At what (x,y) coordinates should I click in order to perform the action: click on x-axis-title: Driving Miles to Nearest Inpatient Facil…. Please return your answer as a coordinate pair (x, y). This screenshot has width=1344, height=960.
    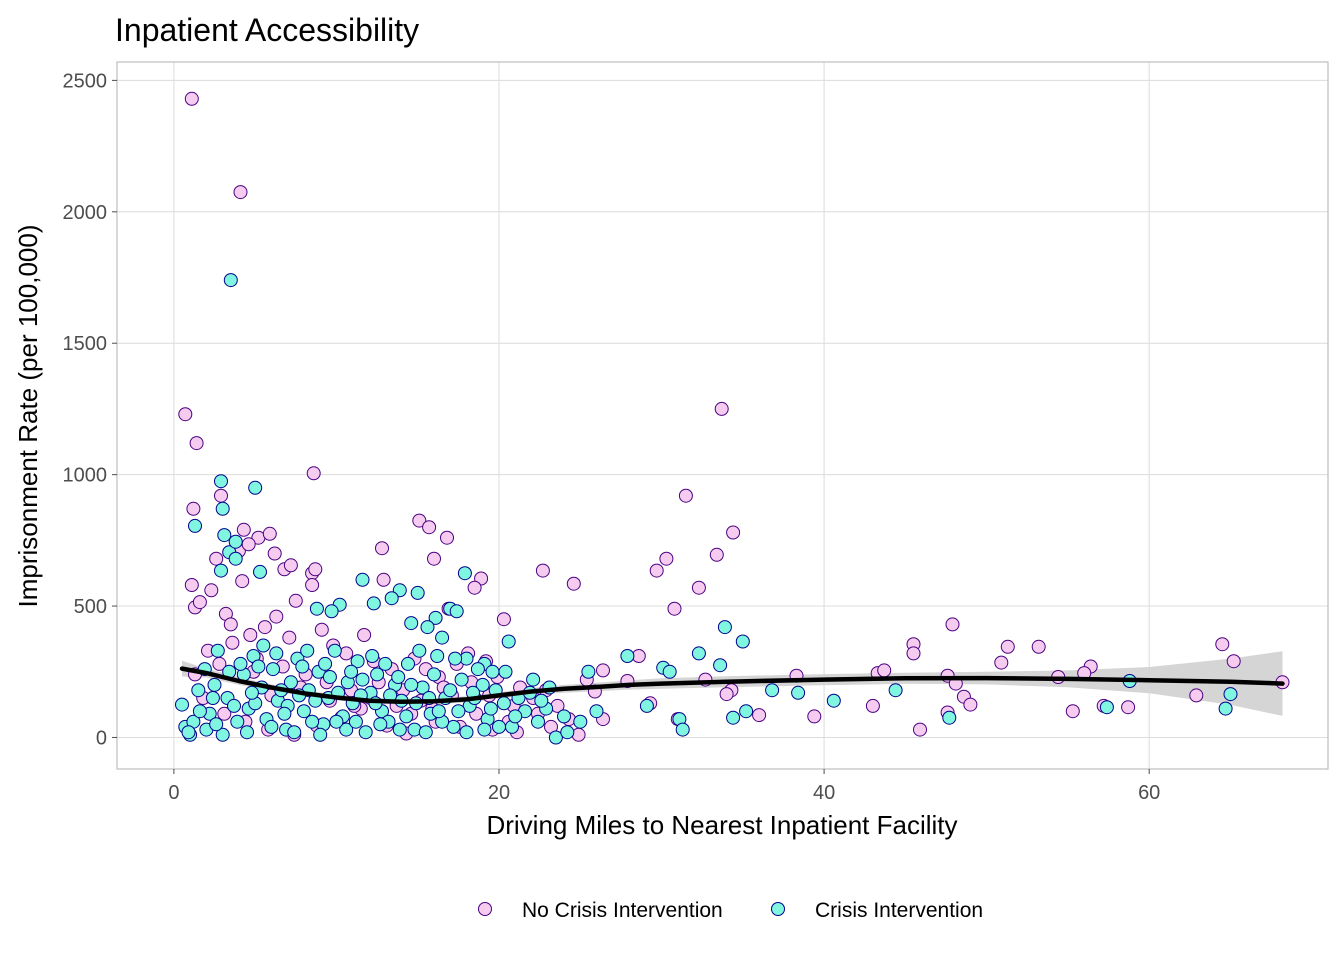
    Looking at the image, I should click on (721, 825).